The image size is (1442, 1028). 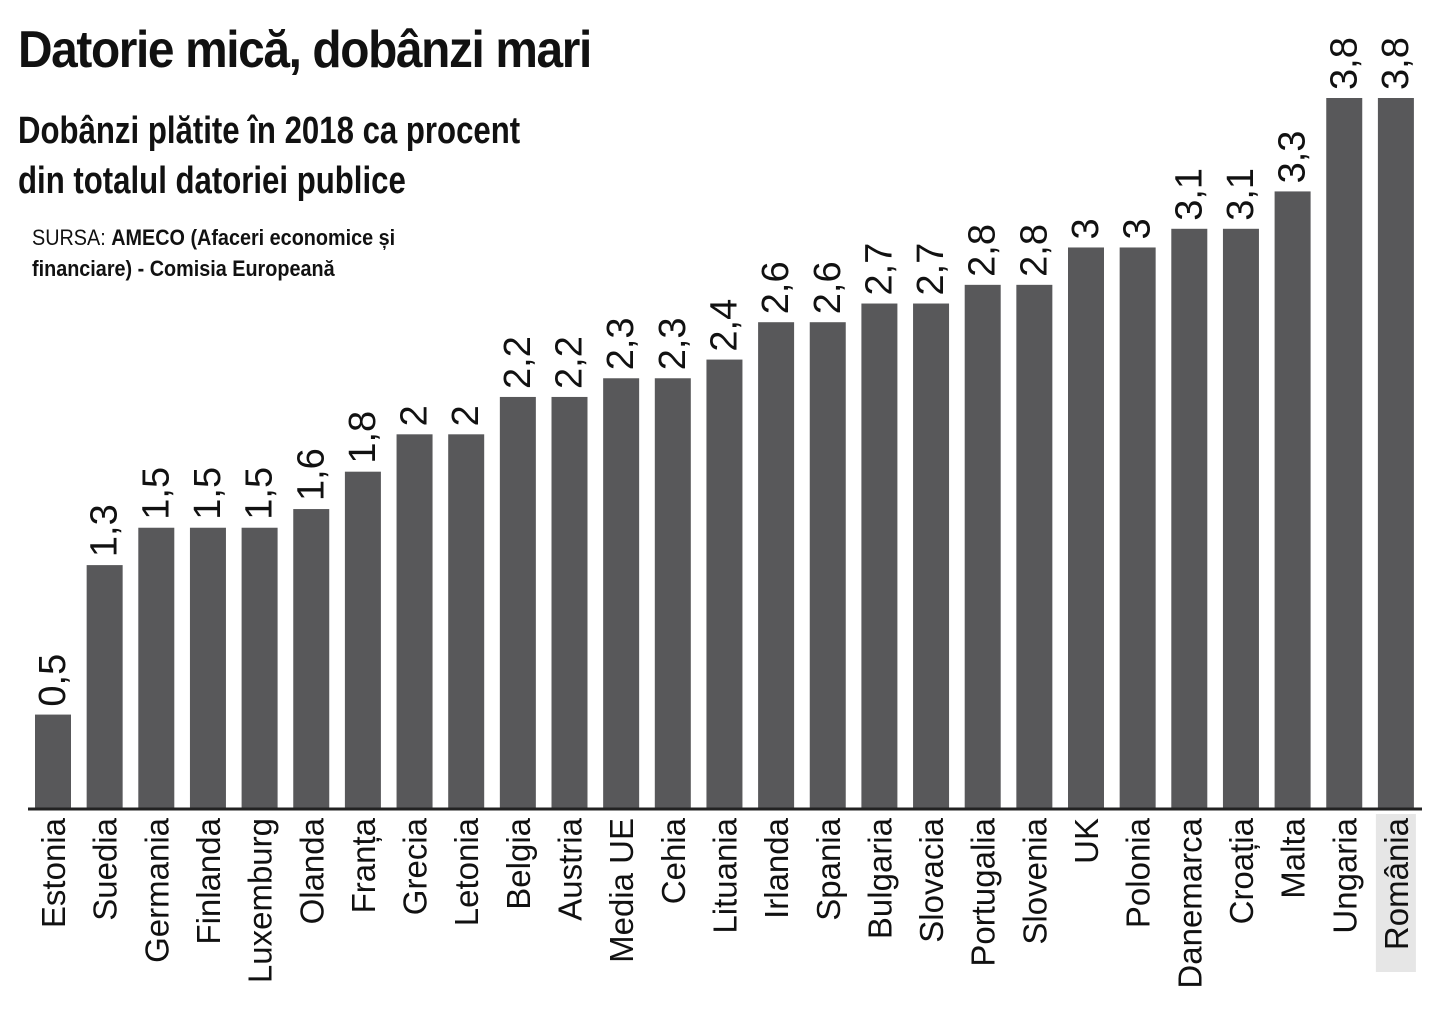 I want to click on value-label-14: 2,6, so click(x=776, y=287).